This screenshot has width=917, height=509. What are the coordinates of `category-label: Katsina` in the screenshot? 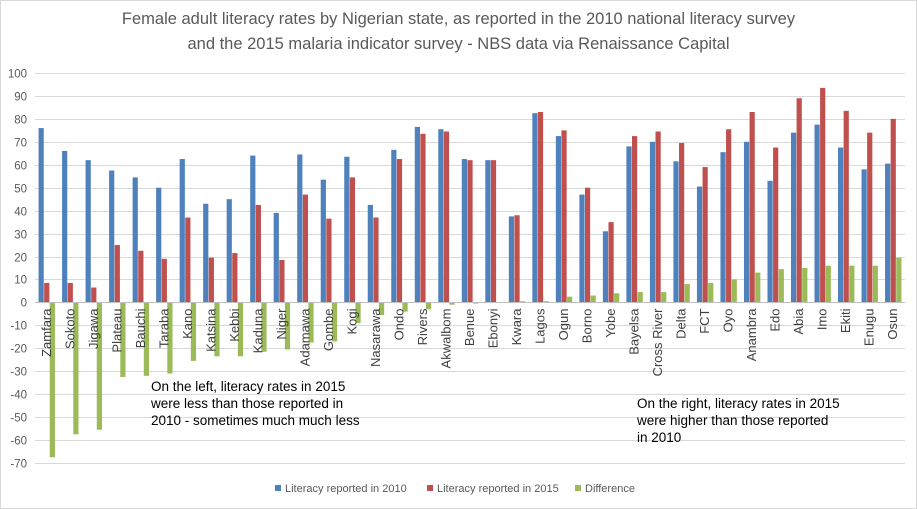 It's located at (210, 330).